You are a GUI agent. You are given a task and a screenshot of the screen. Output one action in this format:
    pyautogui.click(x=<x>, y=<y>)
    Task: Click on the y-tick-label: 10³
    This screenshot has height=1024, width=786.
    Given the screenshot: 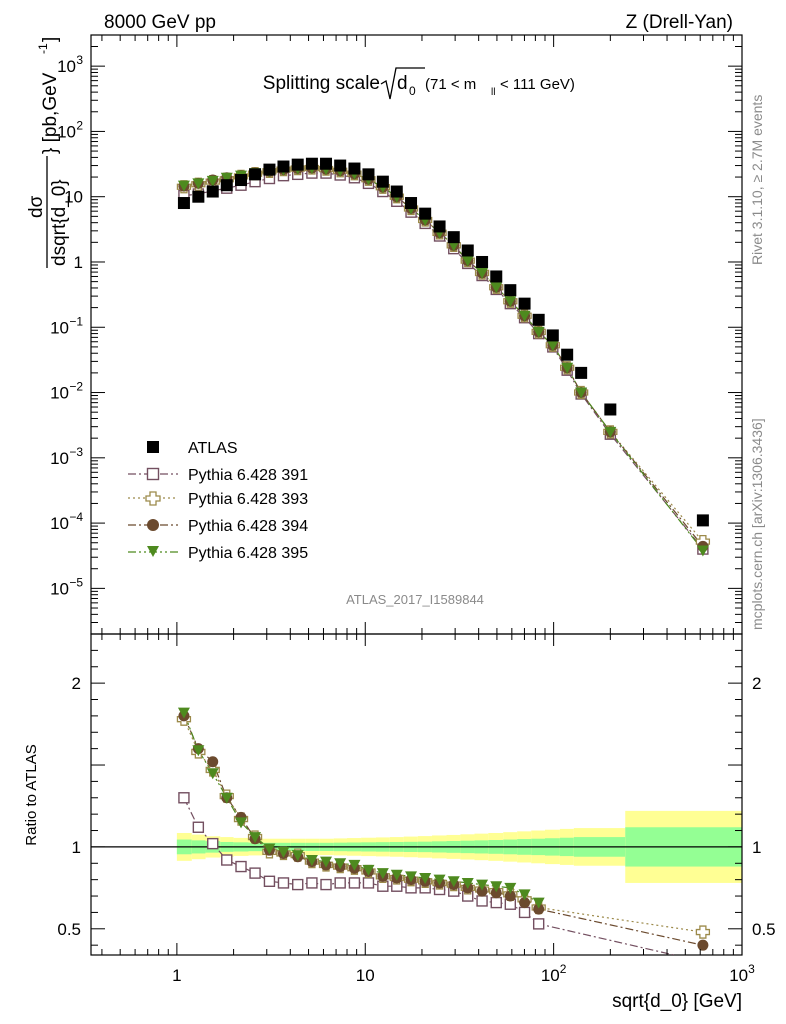 What is the action you would take?
    pyautogui.click(x=70, y=64)
    